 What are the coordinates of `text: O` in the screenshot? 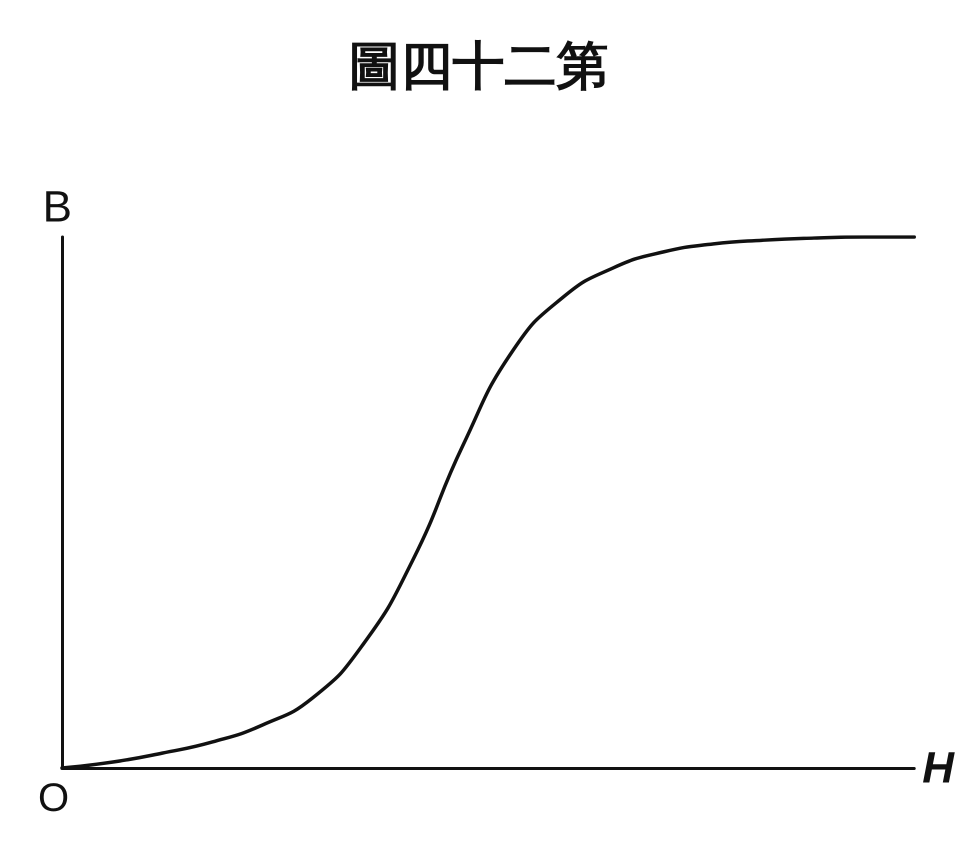 It's located at (54, 798).